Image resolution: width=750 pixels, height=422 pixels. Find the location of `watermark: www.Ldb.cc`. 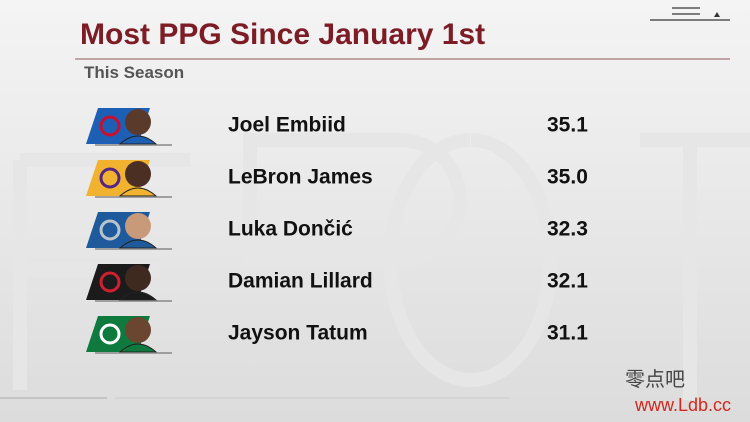

watermark: www.Ldb.cc is located at coordinates (682, 405).